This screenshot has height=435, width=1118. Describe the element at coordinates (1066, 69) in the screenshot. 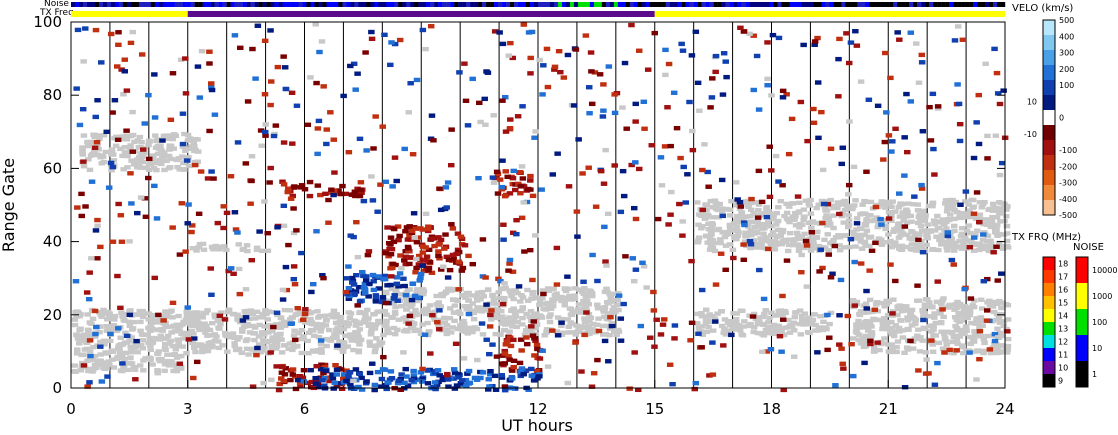

I see `velocity-colorbar-tick: 200` at that location.